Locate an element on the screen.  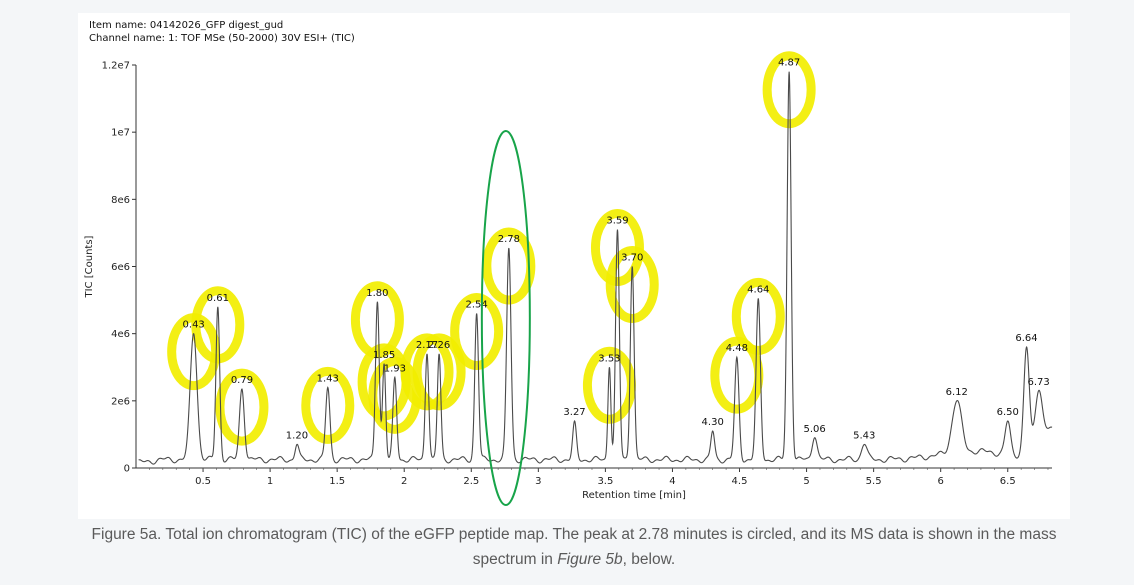
x-tick-label: 6 is located at coordinates (940, 481).